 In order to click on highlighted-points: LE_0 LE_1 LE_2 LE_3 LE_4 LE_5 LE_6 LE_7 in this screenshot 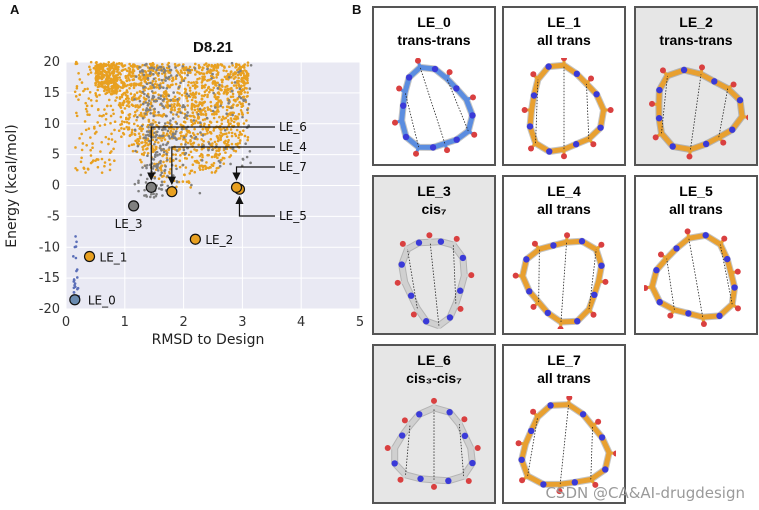, I will do `click(188, 214)`.